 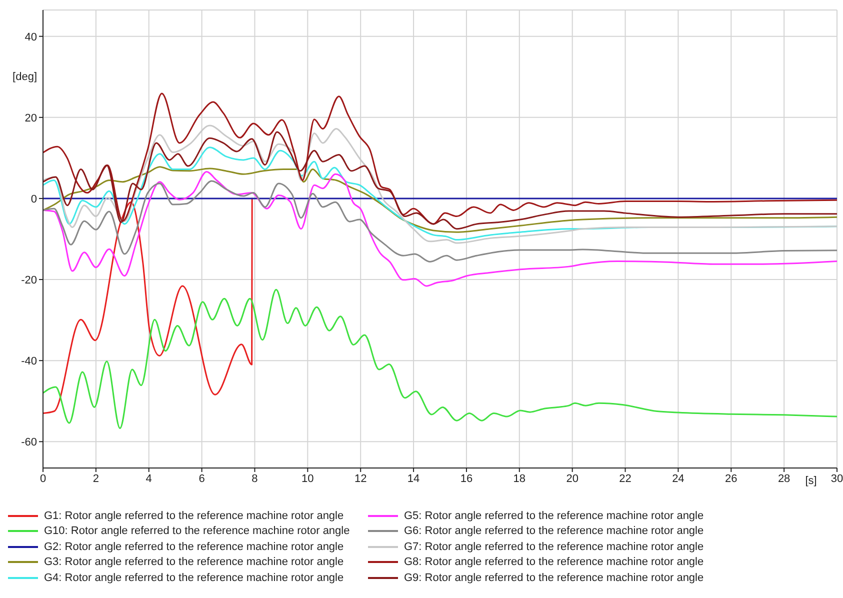 What do you see at coordinates (554, 516) in the screenshot?
I see `legend-label: G5: Rotor angle referred to the reference machine rotor angle` at bounding box center [554, 516].